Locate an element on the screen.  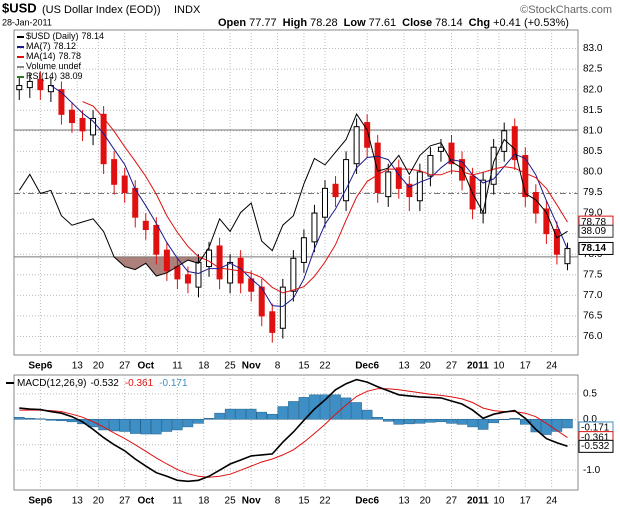
quote-value: 78.28 is located at coordinates (324, 23).